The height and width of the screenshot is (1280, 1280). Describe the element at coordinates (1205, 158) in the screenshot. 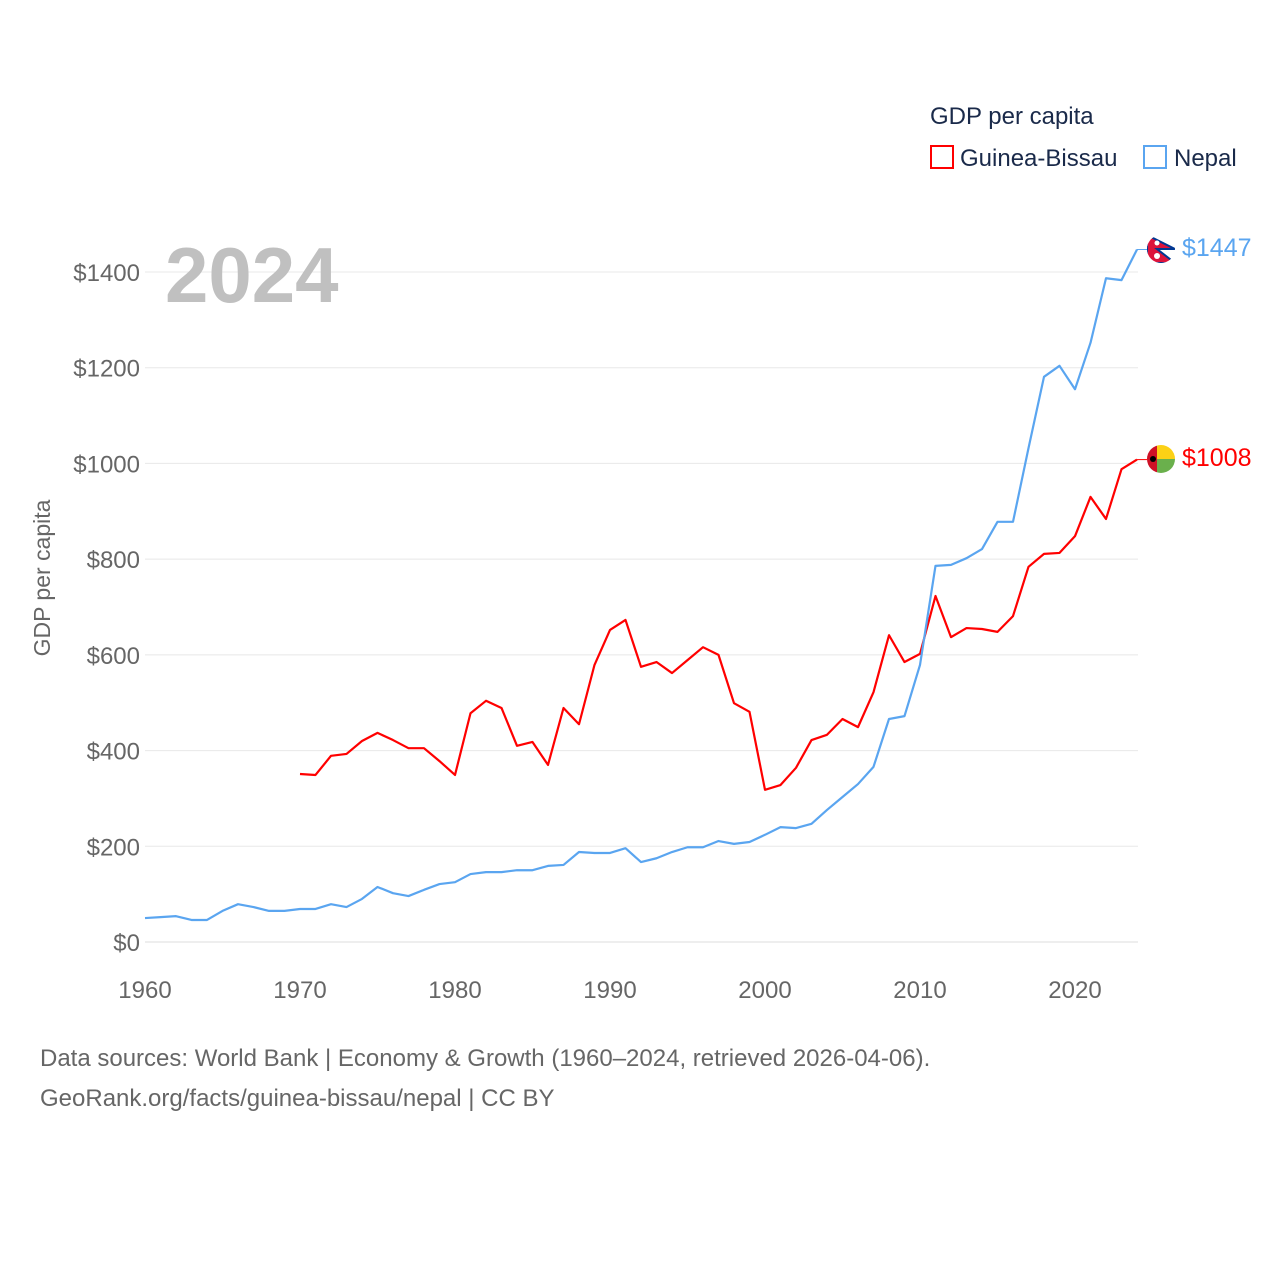

I see `legend-label-nepal: Nepal` at that location.